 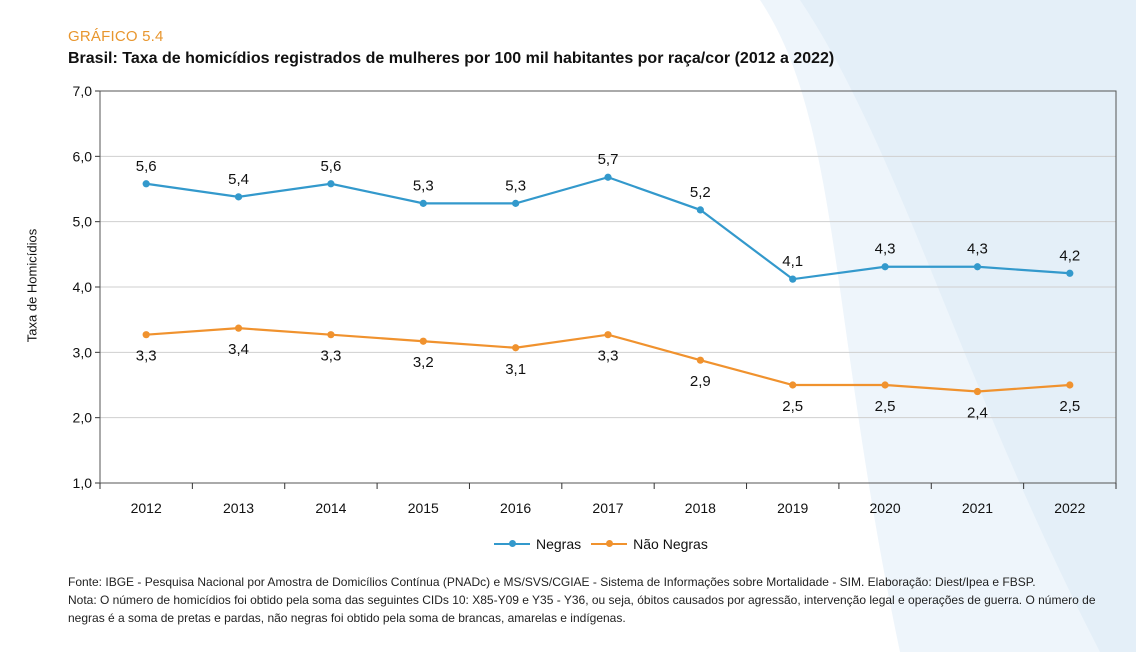 What do you see at coordinates (330, 508) in the screenshot?
I see `x-tick-label: 2014` at bounding box center [330, 508].